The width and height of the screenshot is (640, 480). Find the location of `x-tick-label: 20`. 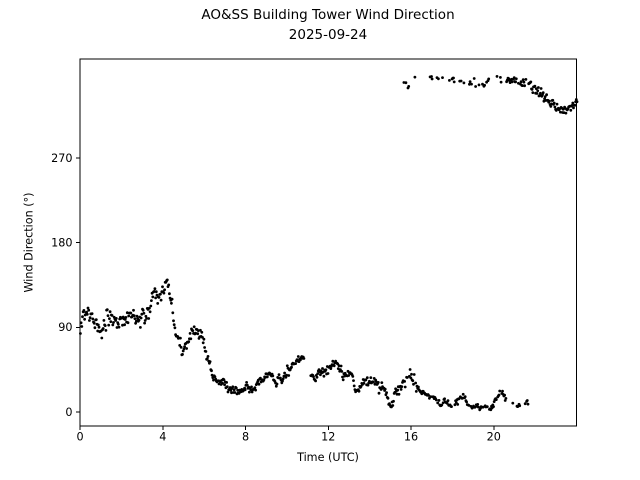

x-tick-label: 20 is located at coordinates (494, 437).